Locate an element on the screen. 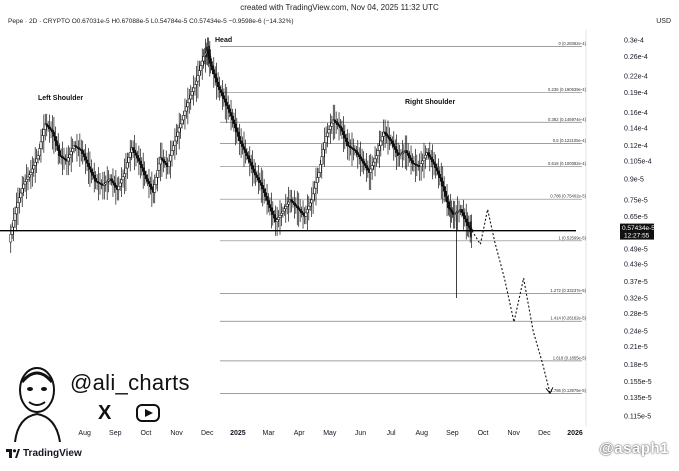 This screenshot has width=679, height=471. projection-path is located at coordinates (511, 301).